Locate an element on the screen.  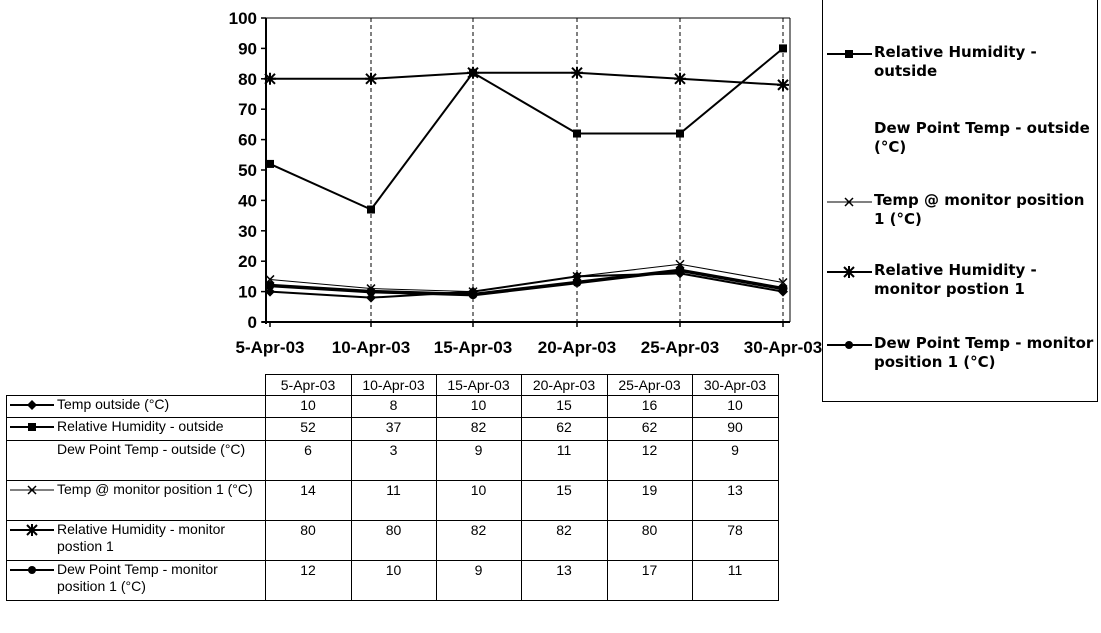
table-row-label-text: Temp @ monitor position 1 (°C) is located at coordinates (155, 489).